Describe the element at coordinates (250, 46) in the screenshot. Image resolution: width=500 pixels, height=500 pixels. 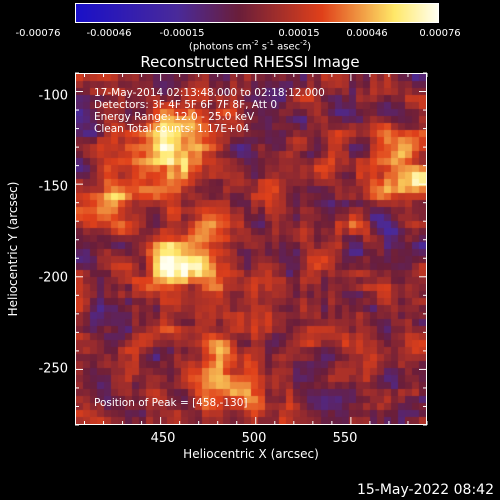
I see `colorbar-unit-label: (photons cm-2 s-1 asec-2)` at that location.